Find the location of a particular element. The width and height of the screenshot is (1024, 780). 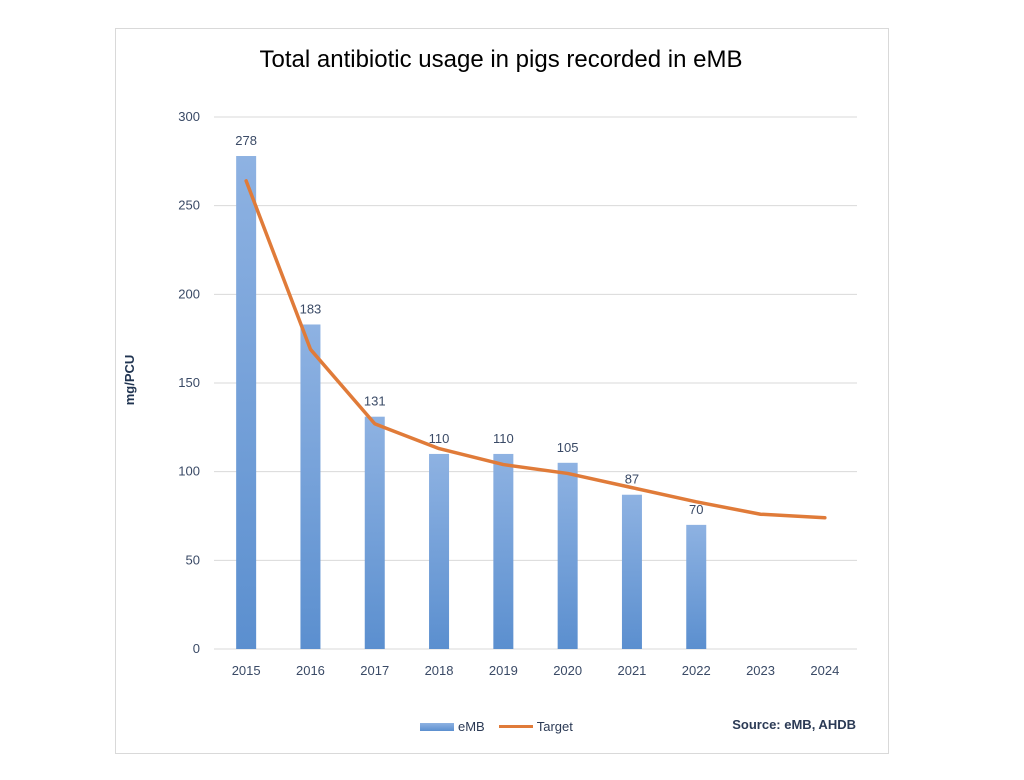

x-tick-label: 2015 is located at coordinates (246, 670).